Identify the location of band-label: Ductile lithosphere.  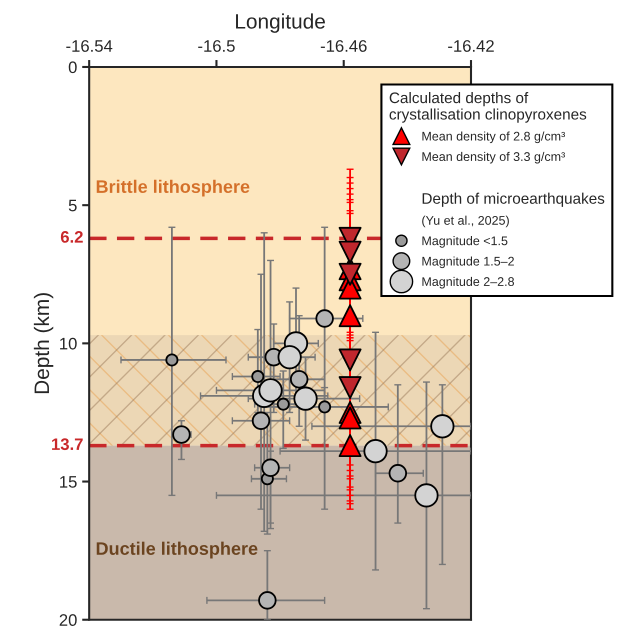
(177, 550).